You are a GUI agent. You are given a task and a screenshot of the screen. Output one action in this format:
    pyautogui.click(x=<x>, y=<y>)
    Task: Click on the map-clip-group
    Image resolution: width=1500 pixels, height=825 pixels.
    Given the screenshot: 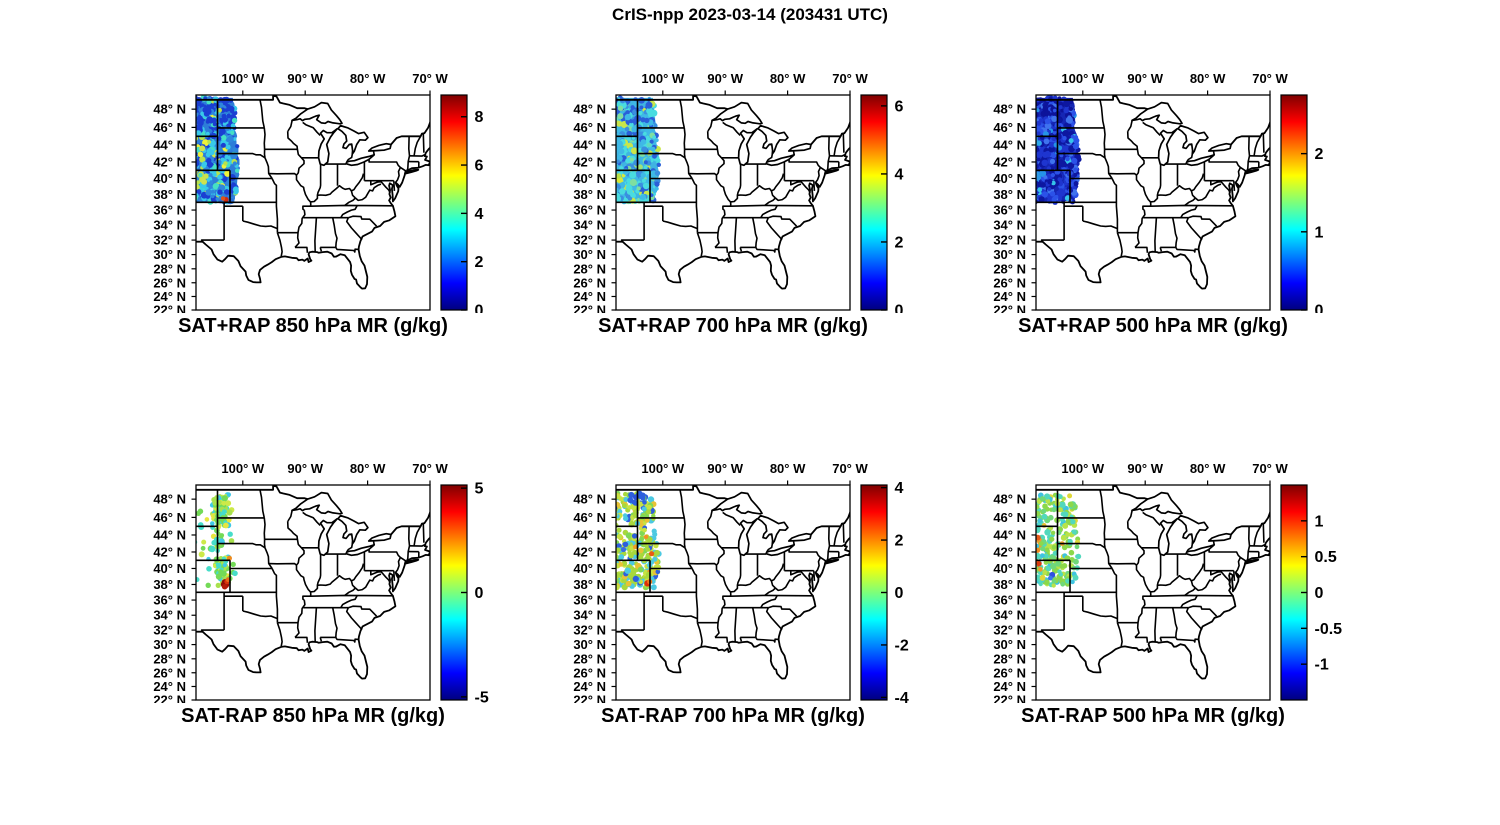 What is the action you would take?
    pyautogui.click(x=729, y=582)
    